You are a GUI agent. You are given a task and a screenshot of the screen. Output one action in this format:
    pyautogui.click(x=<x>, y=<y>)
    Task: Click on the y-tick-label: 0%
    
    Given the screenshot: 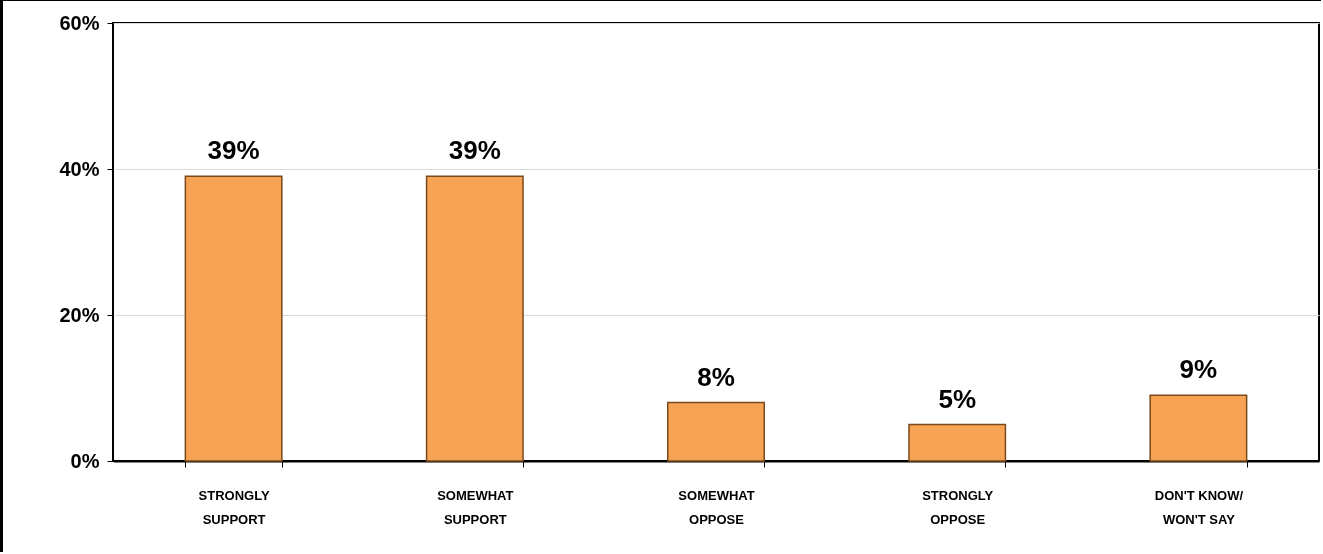 What is the action you would take?
    pyautogui.click(x=85, y=460)
    